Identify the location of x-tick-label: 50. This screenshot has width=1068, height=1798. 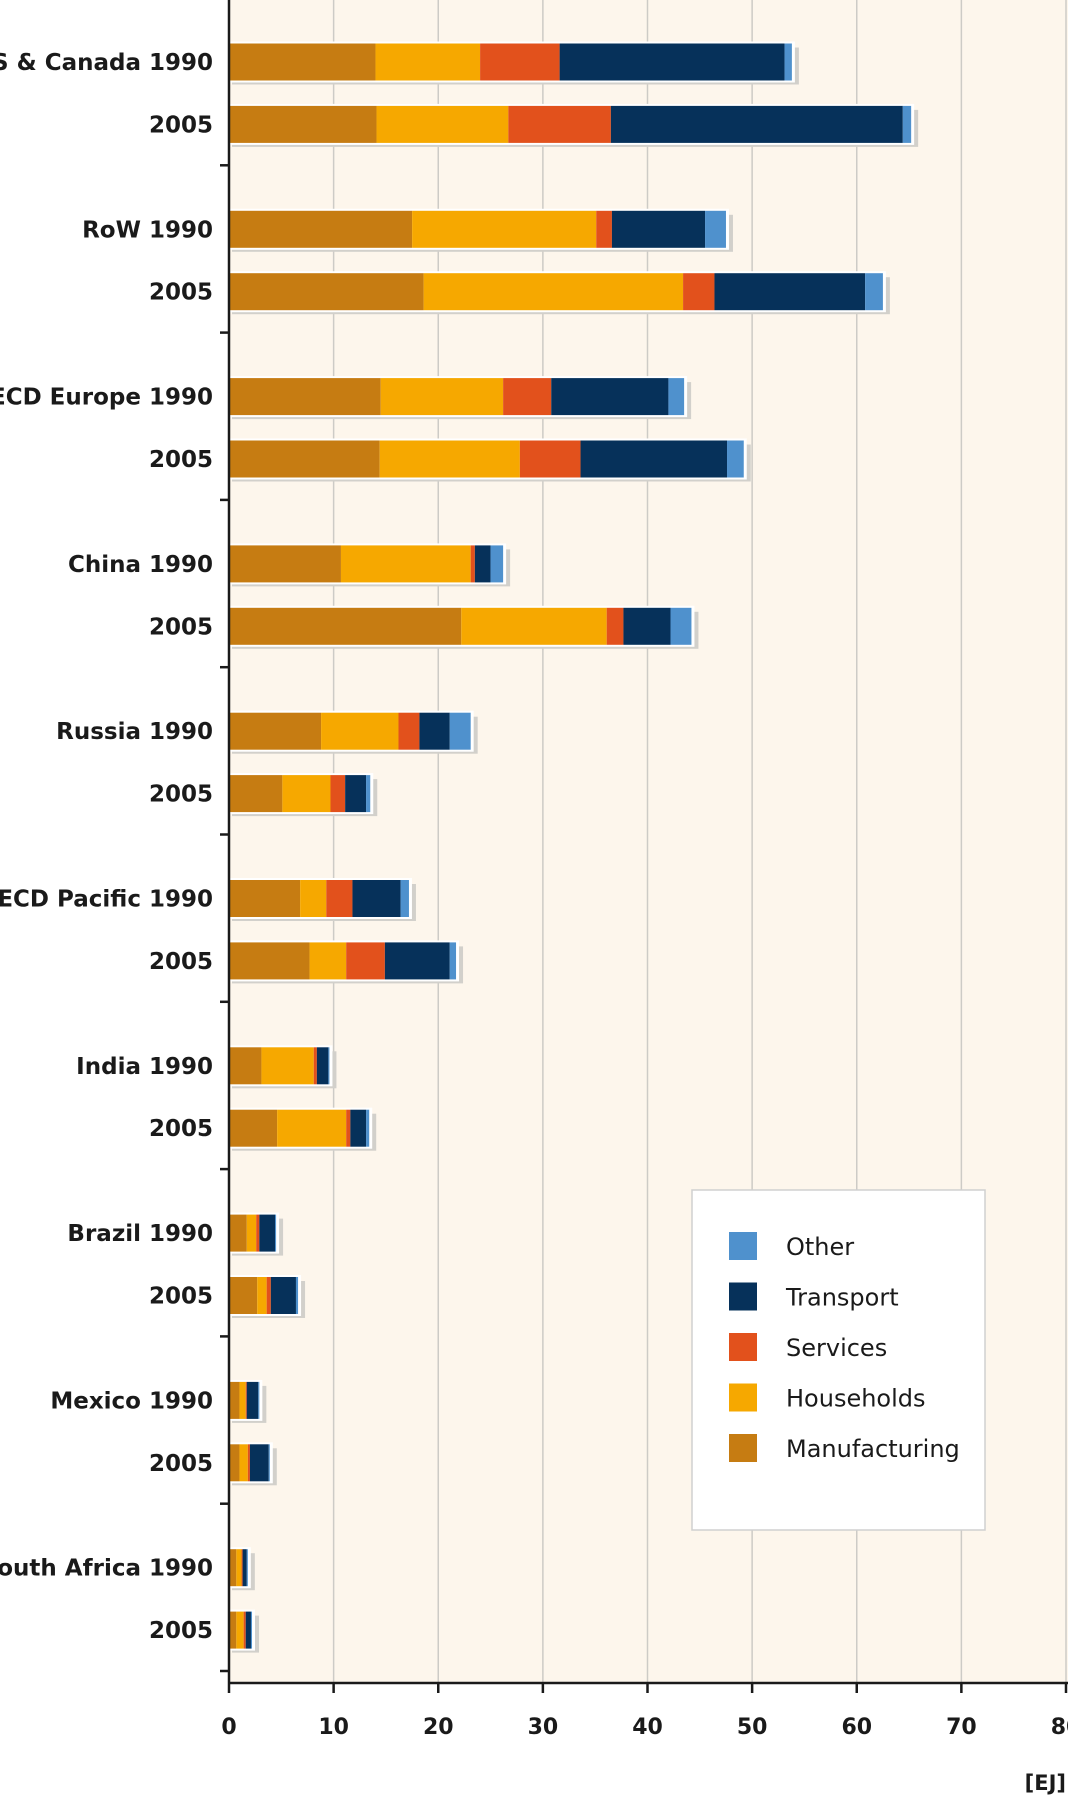
(752, 1727).